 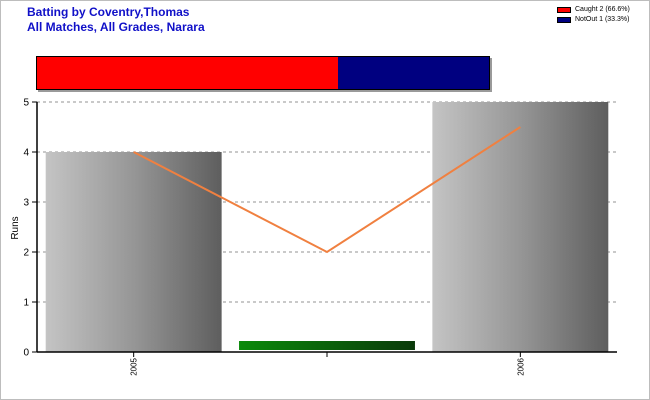 What do you see at coordinates (188, 73) in the screenshot?
I see `dismissal-segment-caught` at bounding box center [188, 73].